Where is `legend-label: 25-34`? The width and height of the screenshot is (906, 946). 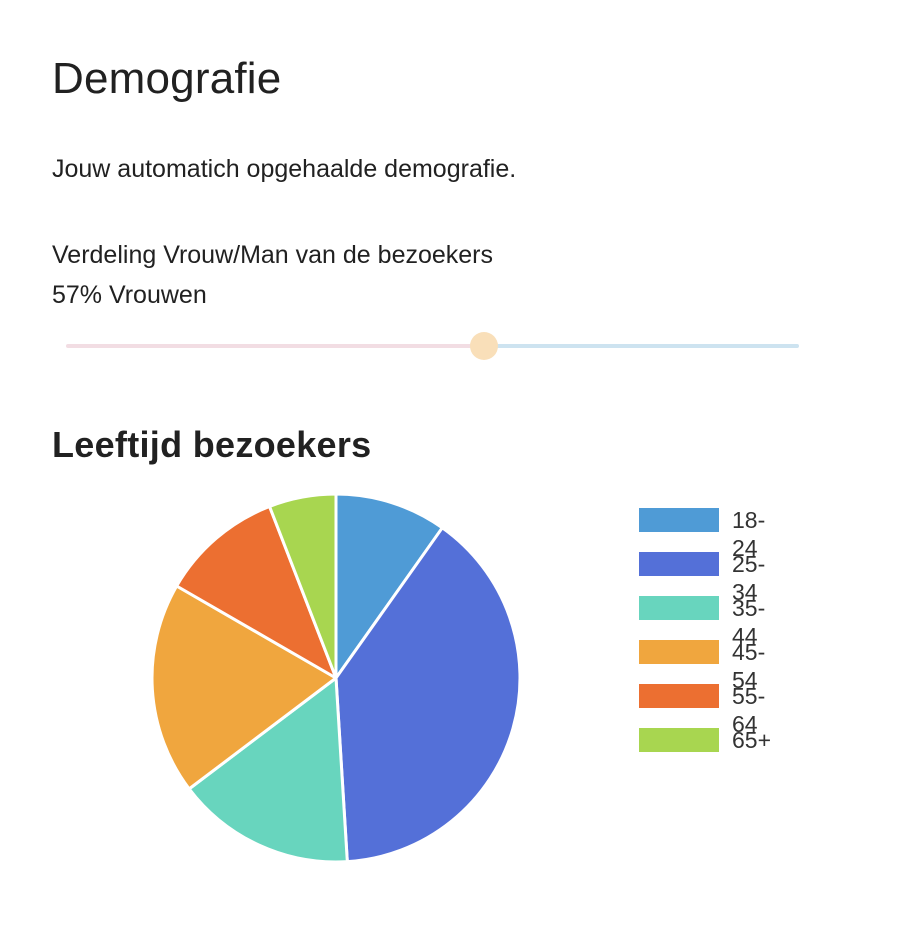 legend-label: 25-34 is located at coordinates (749, 578).